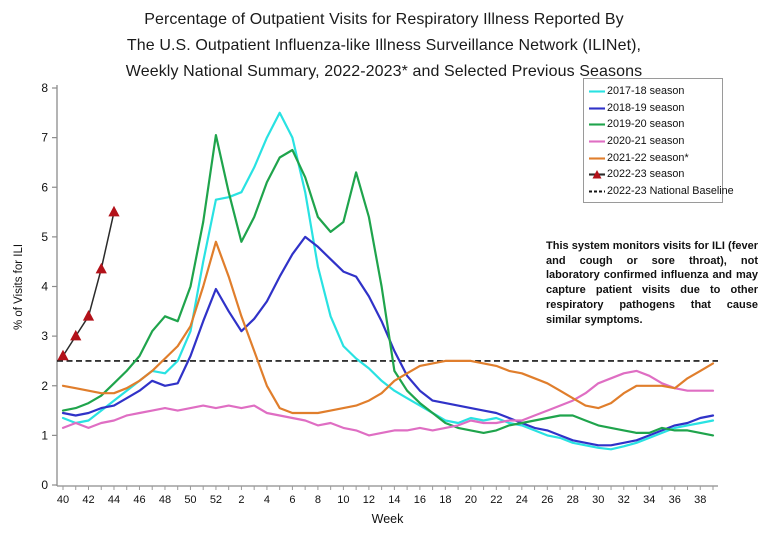  What do you see at coordinates (44, 287) in the screenshot?
I see `y-tick-label: 4` at bounding box center [44, 287].